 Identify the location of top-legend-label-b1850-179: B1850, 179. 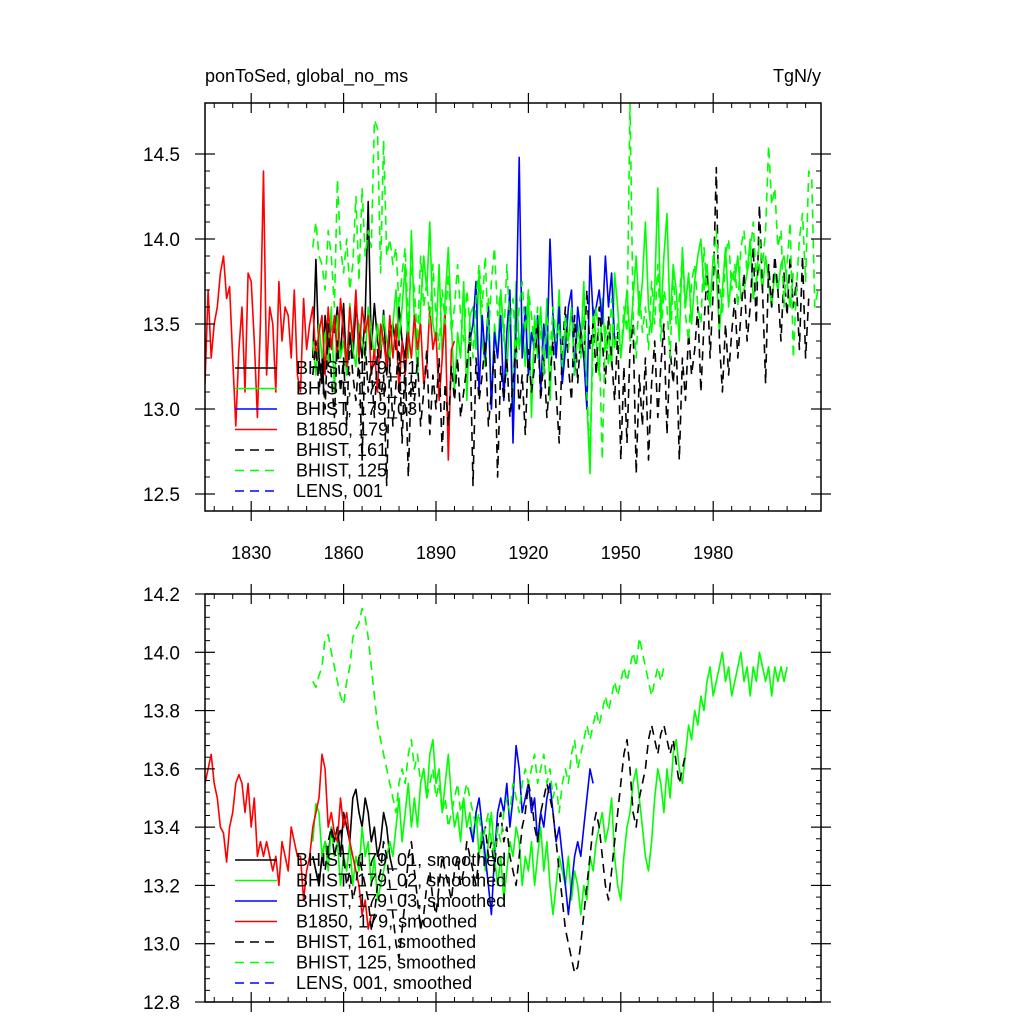
(342, 430).